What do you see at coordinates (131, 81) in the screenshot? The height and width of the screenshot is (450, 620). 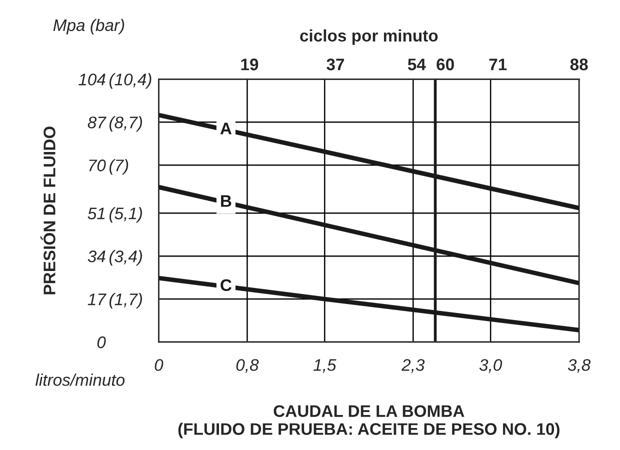 I see `y2-tick-label: (10,4)` at bounding box center [131, 81].